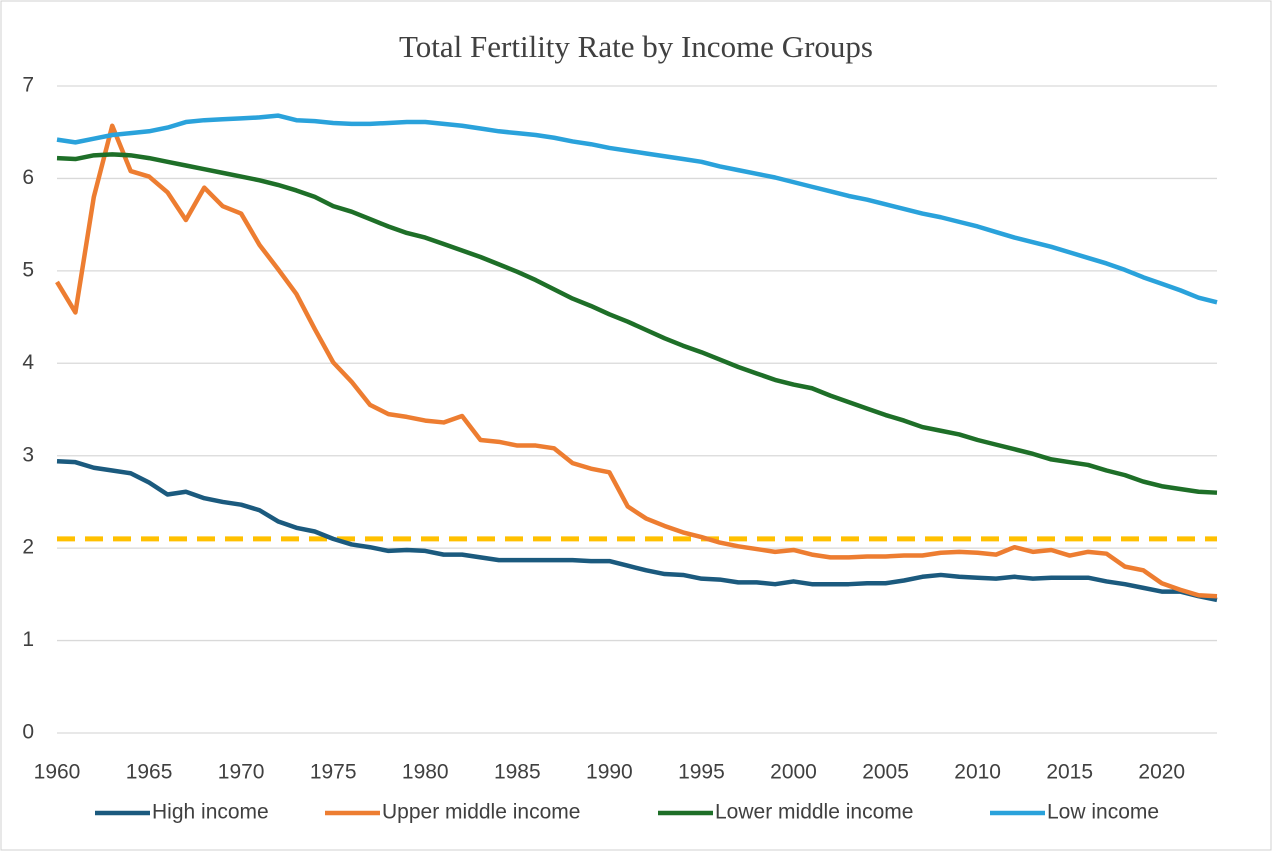 Image resolution: width=1272 pixels, height=851 pixels. I want to click on x-tick-label: 1960, so click(57, 772).